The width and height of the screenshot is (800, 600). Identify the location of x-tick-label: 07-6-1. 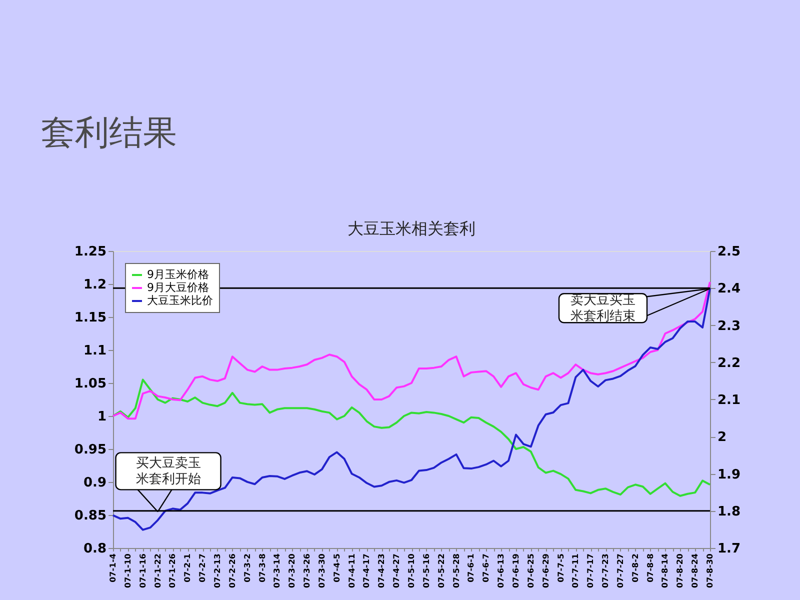
(471, 567).